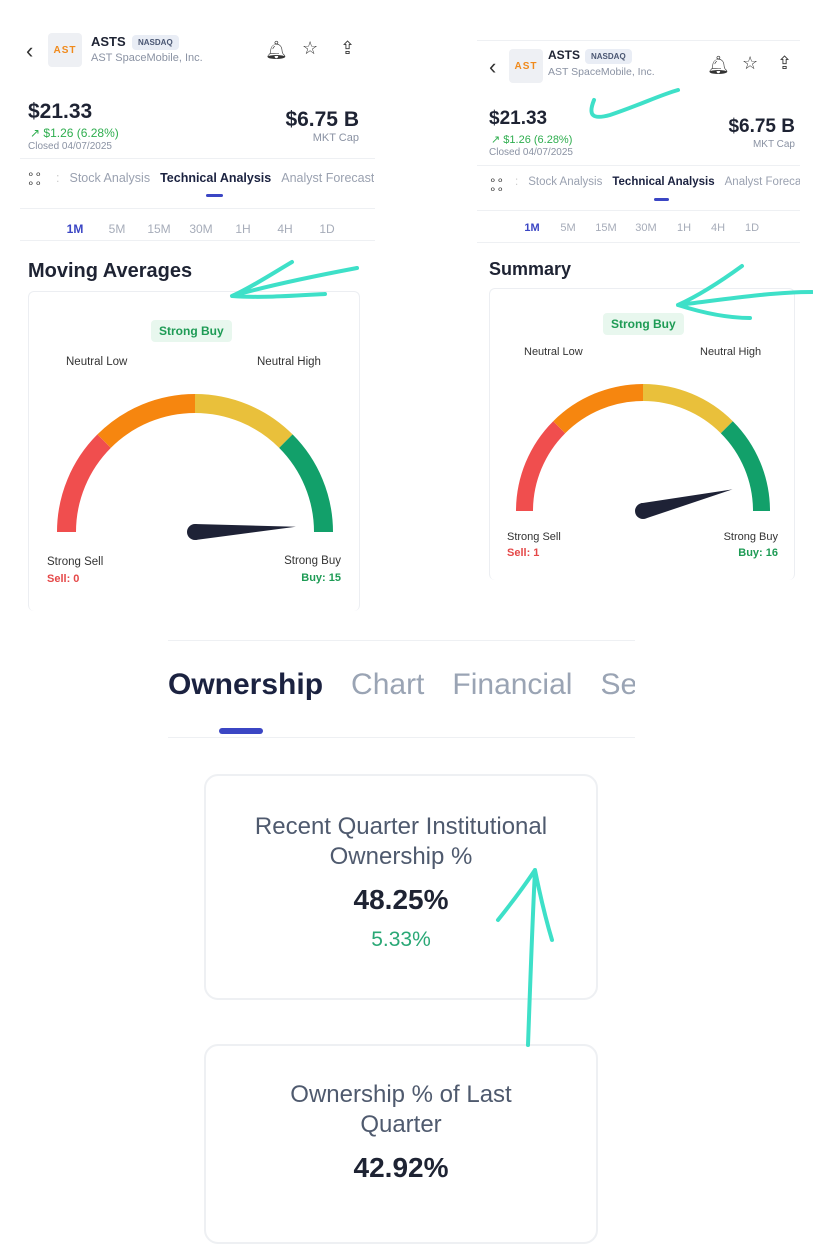  What do you see at coordinates (526, 66) in the screenshot?
I see `company-logo: AST` at bounding box center [526, 66].